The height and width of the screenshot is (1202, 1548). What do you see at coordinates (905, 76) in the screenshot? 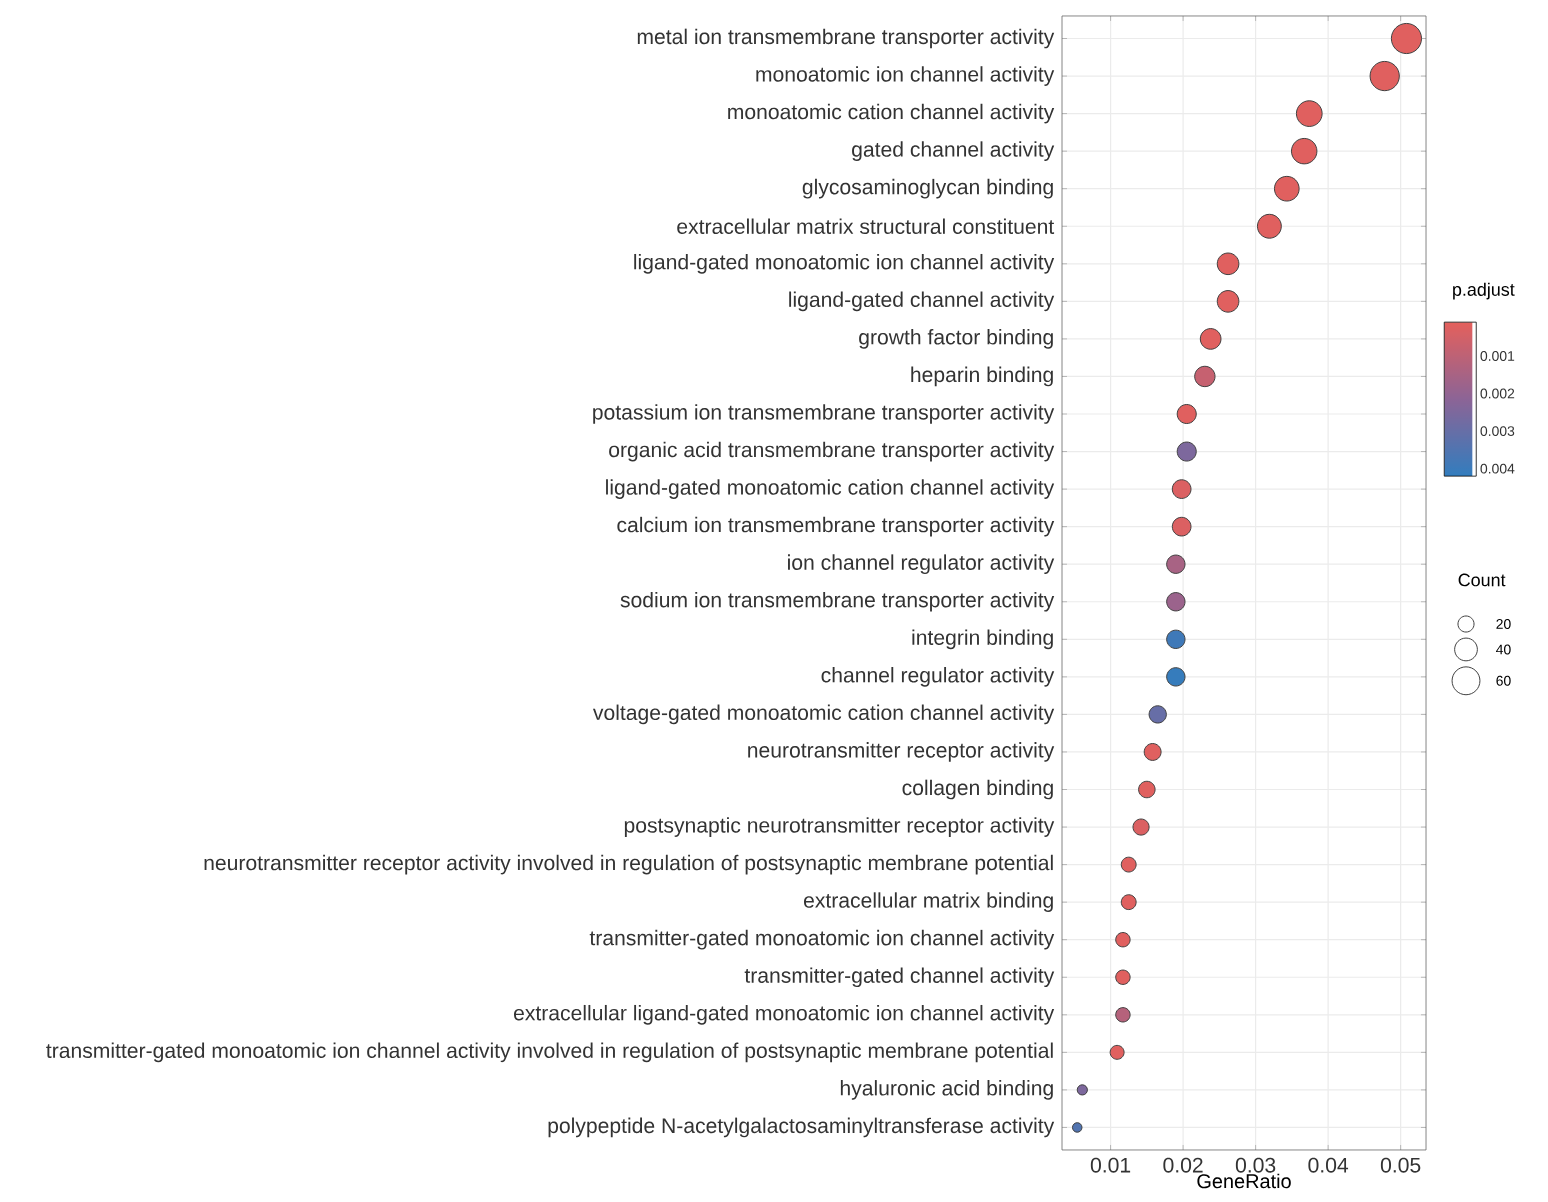
I see `y-tick-label: monoatomic ion channel activity` at bounding box center [905, 76].